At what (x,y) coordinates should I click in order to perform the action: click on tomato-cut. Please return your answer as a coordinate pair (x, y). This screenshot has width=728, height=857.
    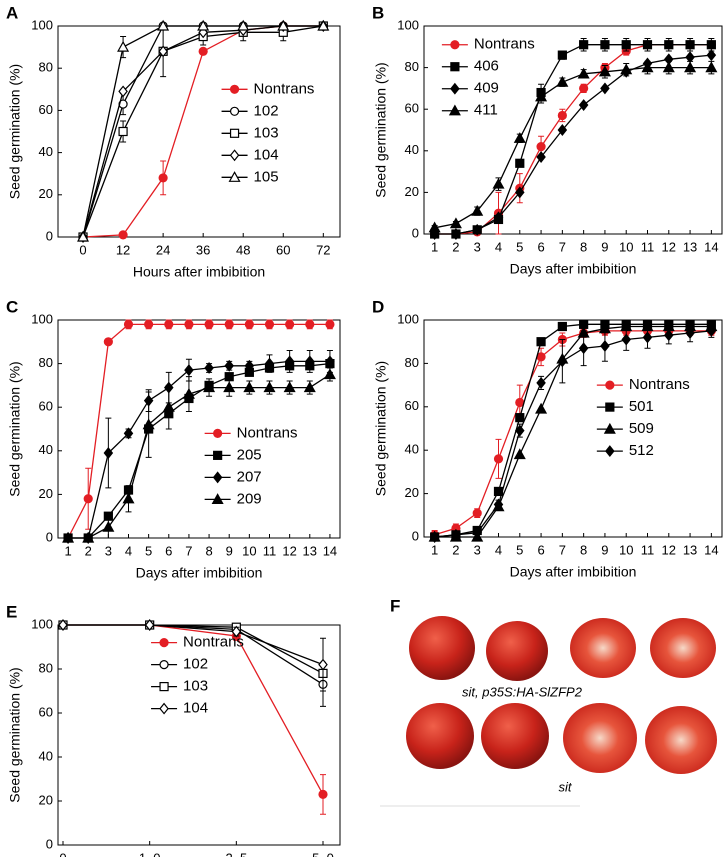
    Looking at the image, I should click on (600, 738).